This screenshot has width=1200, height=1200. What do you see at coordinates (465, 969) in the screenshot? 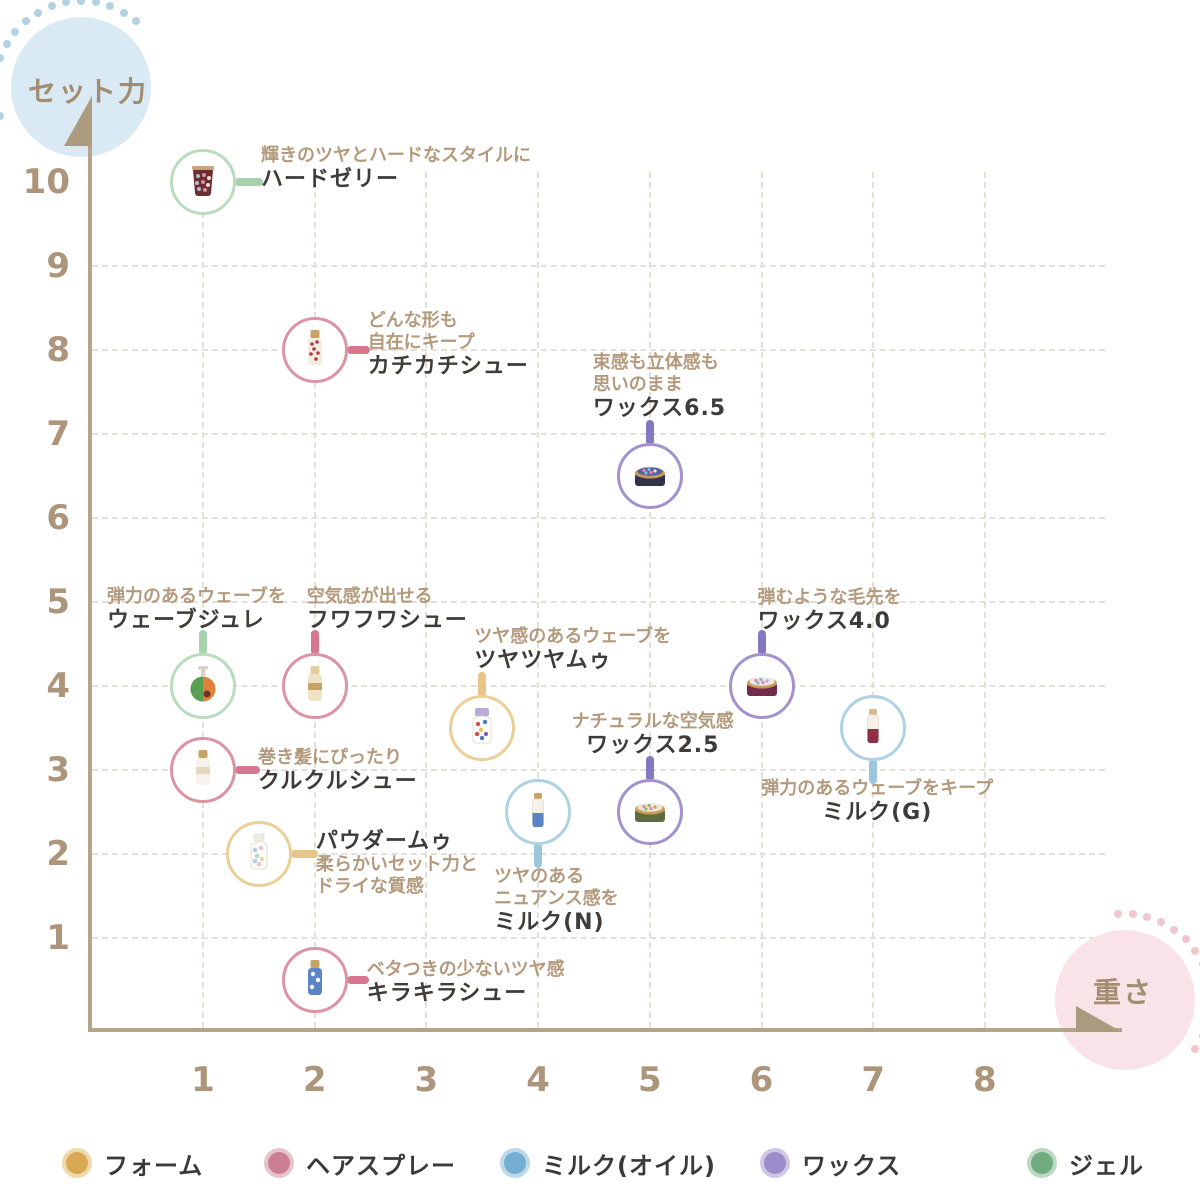
I see `product-caption: ベタつきの少ないツヤ感` at bounding box center [465, 969].